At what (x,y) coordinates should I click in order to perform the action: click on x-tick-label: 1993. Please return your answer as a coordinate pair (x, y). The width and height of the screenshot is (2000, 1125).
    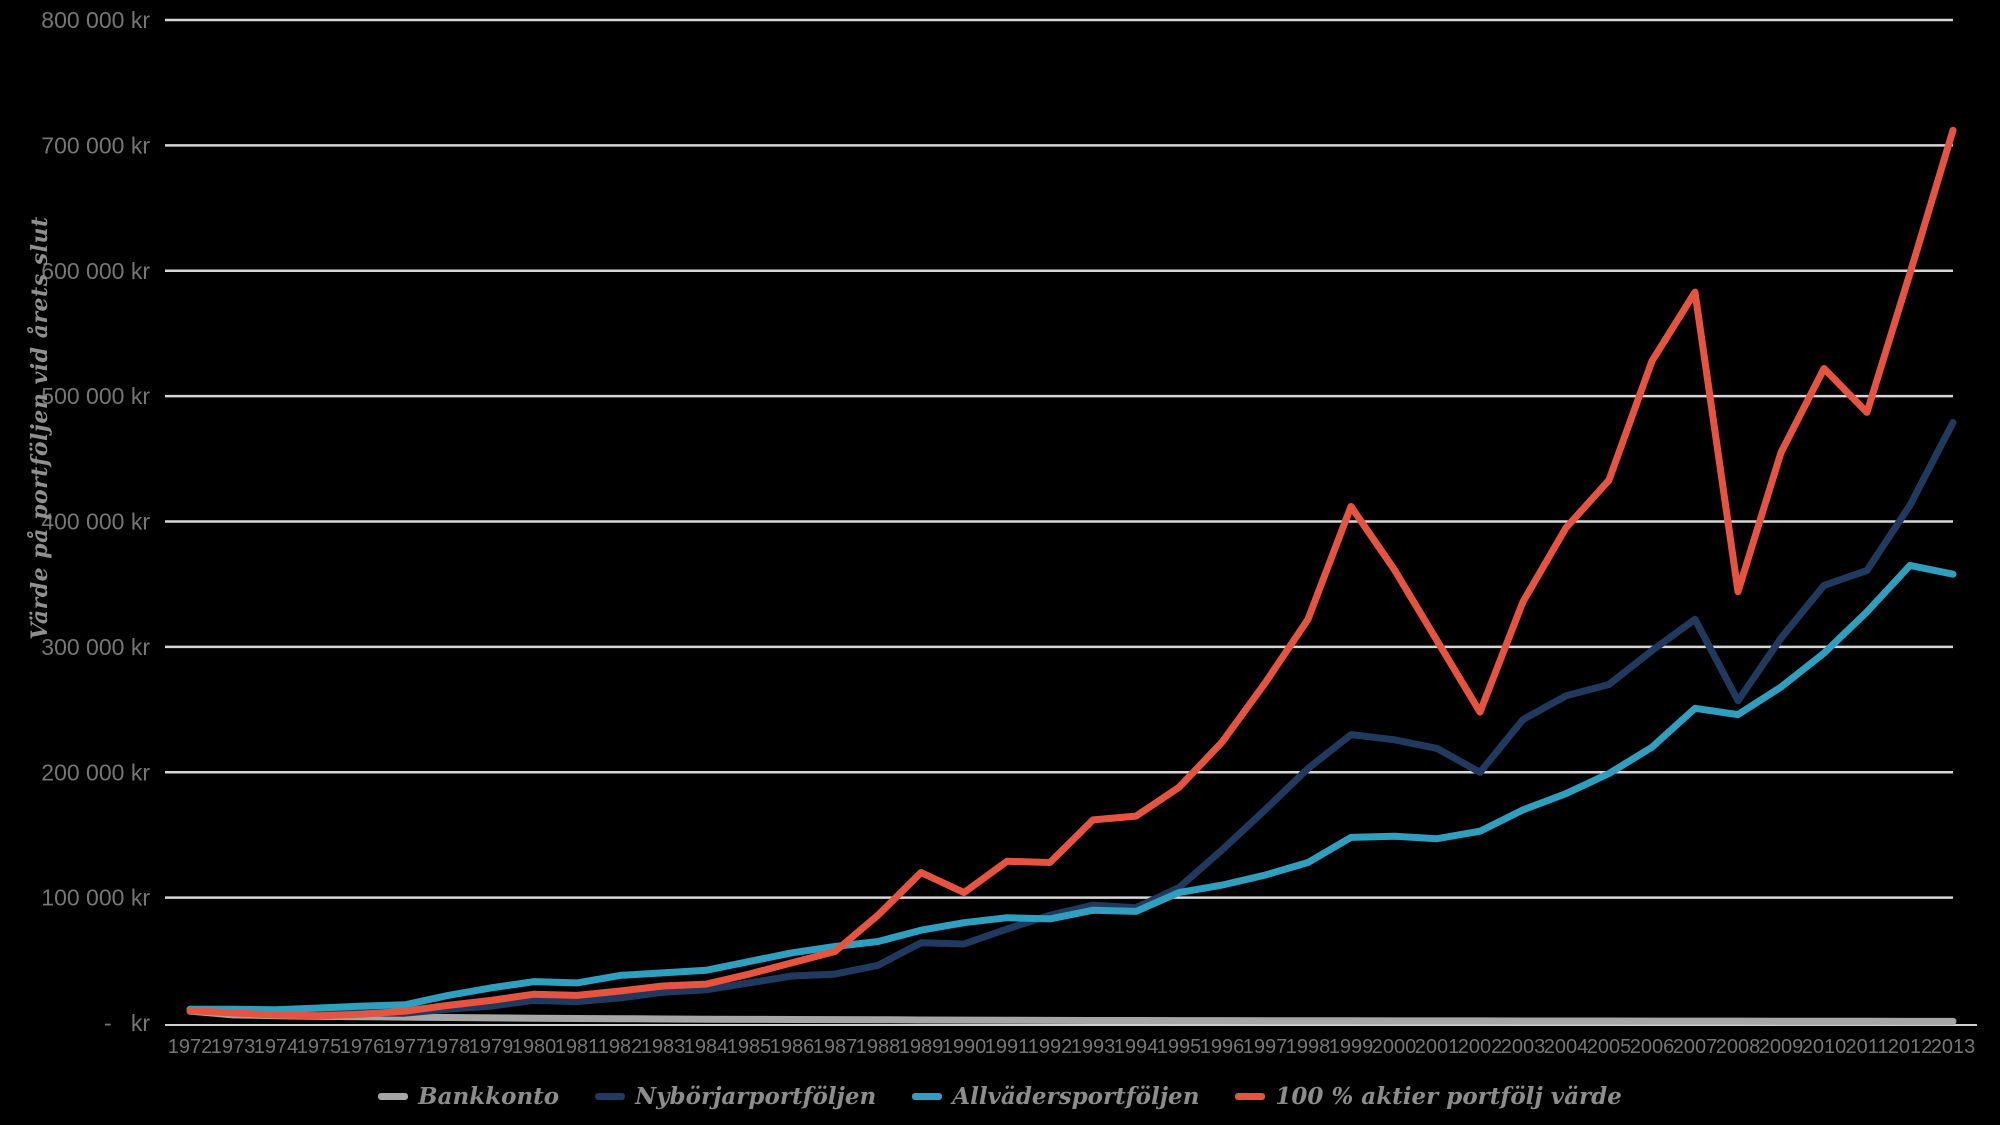
    Looking at the image, I should click on (1093, 1047).